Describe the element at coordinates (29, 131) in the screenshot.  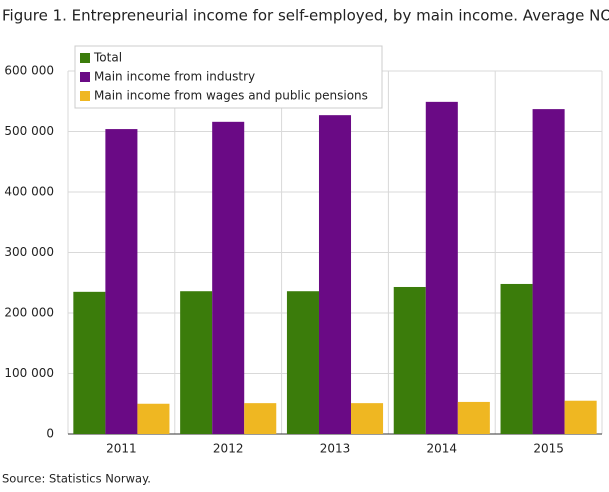
I see `y-tick-label: 500 000` at that location.